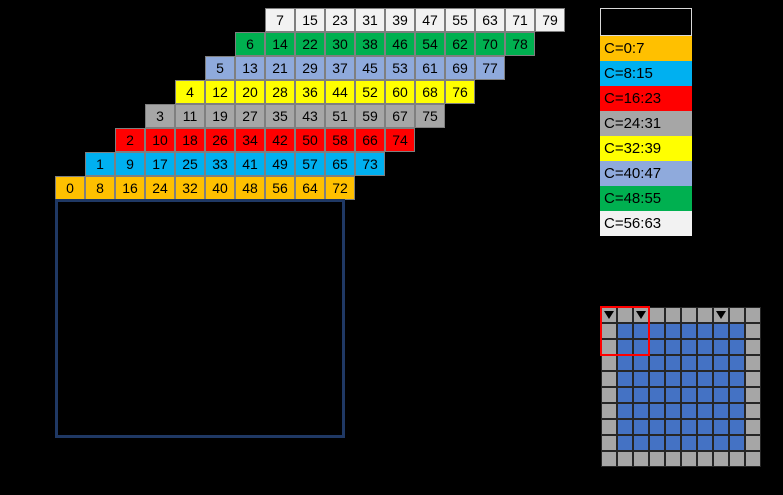  Describe the element at coordinates (609, 315) in the screenshot. I see `down-arrow-icon` at that location.